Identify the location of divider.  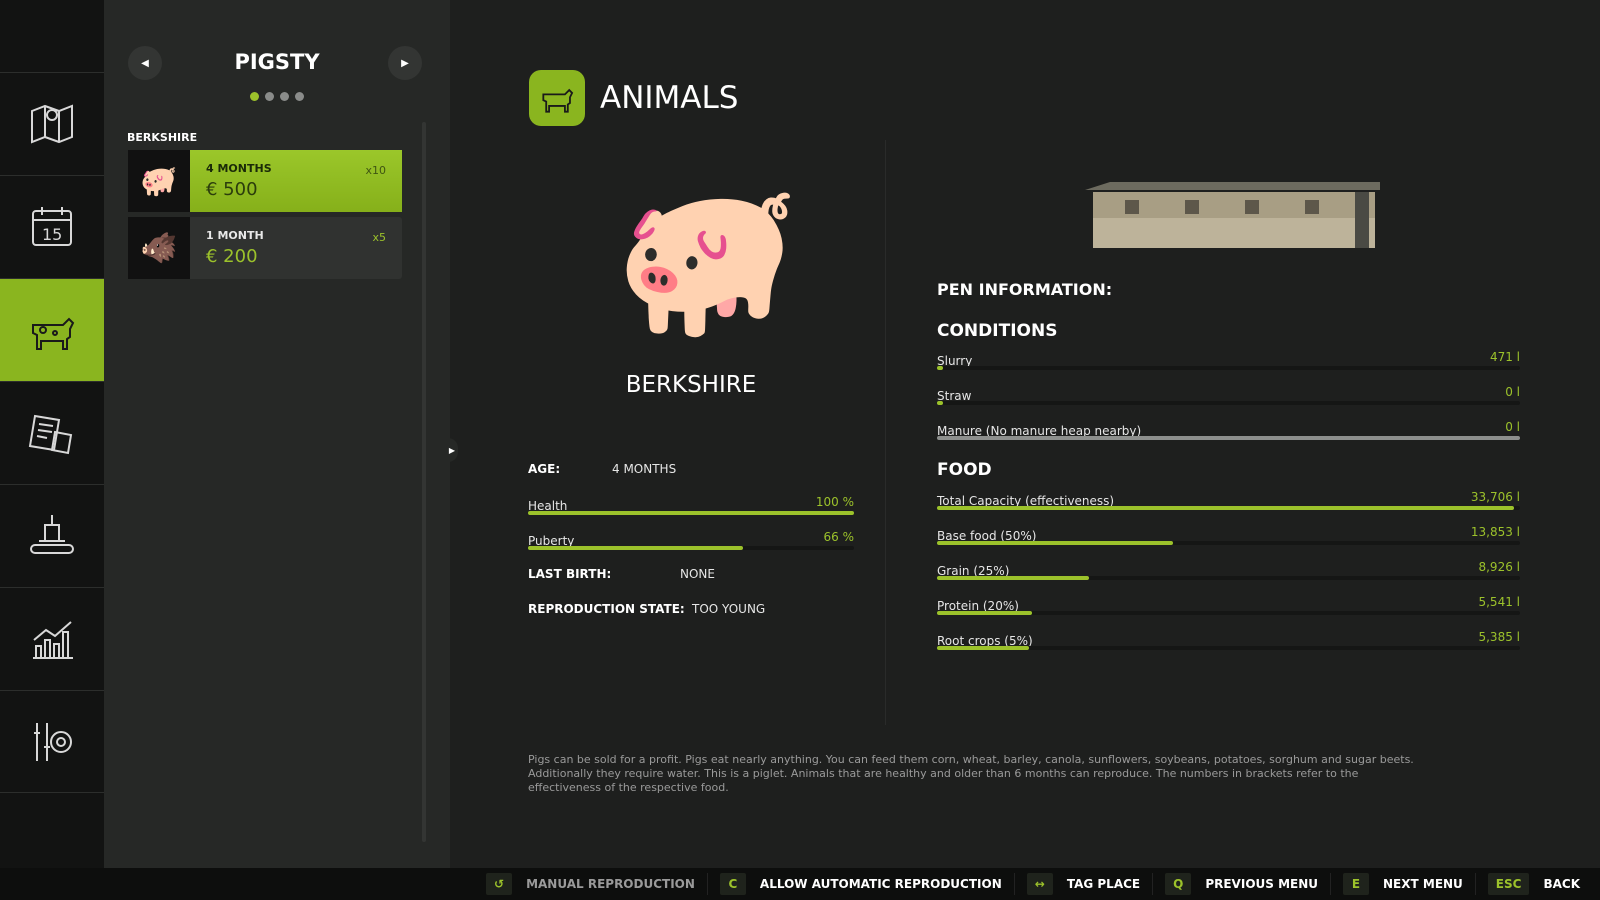
(885, 432).